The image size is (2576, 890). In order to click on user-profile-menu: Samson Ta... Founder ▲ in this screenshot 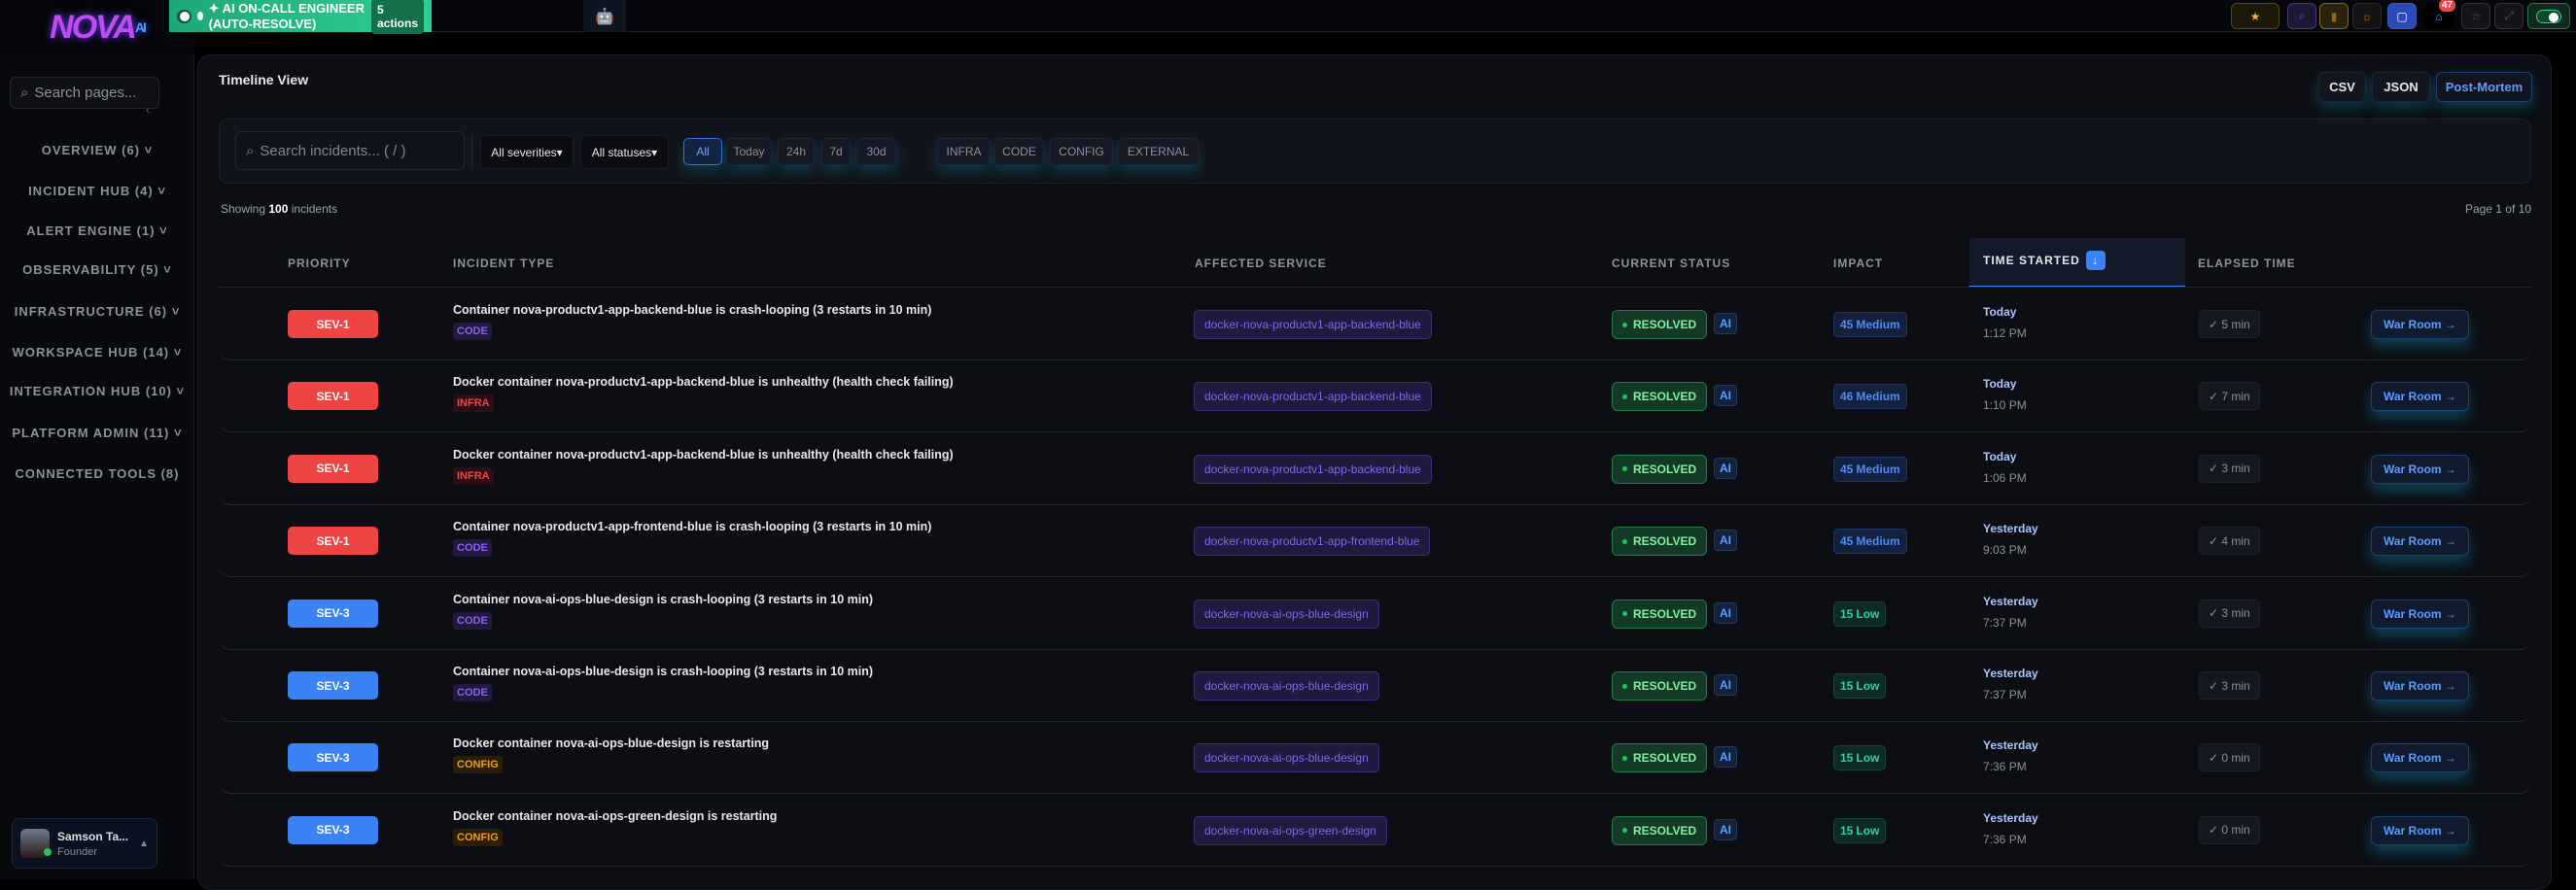, I will do `click(84, 843)`.